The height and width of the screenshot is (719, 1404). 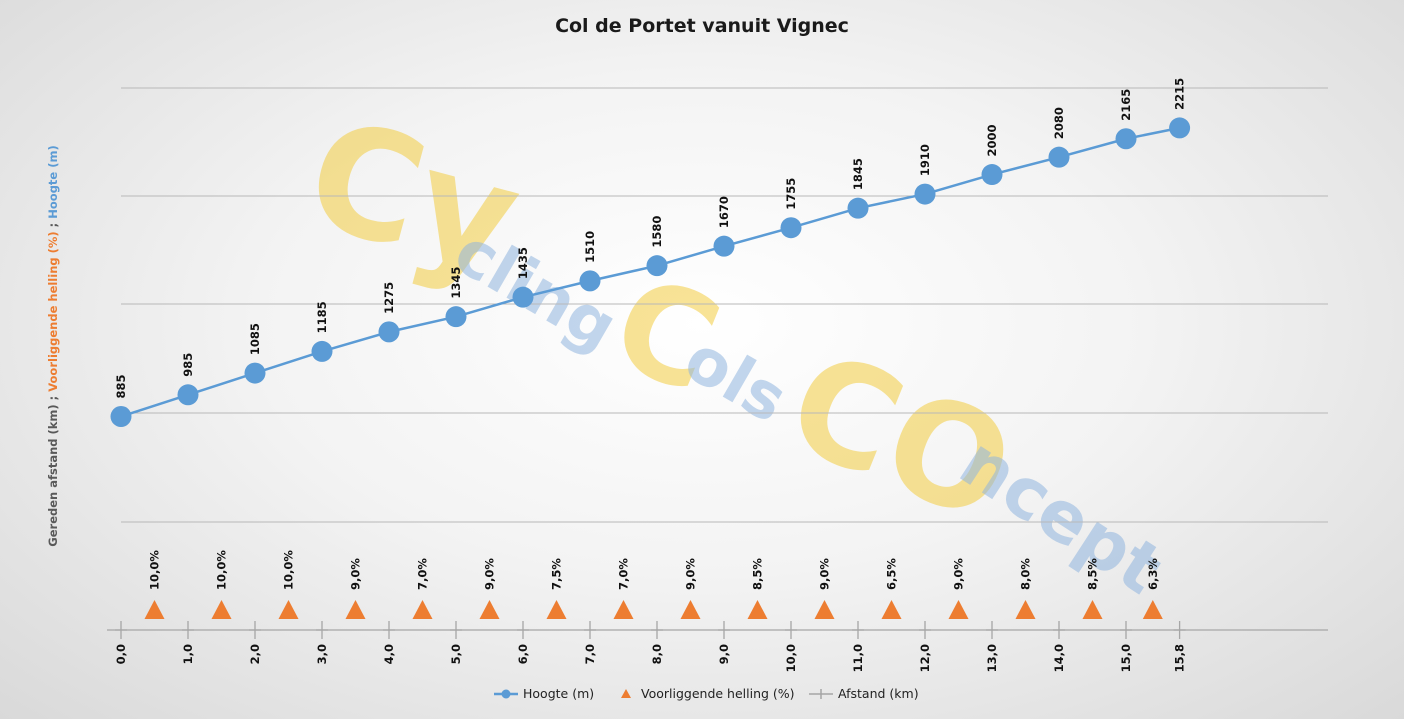 I want to click on legend-swatch-elevation-dot, so click(x=506, y=694).